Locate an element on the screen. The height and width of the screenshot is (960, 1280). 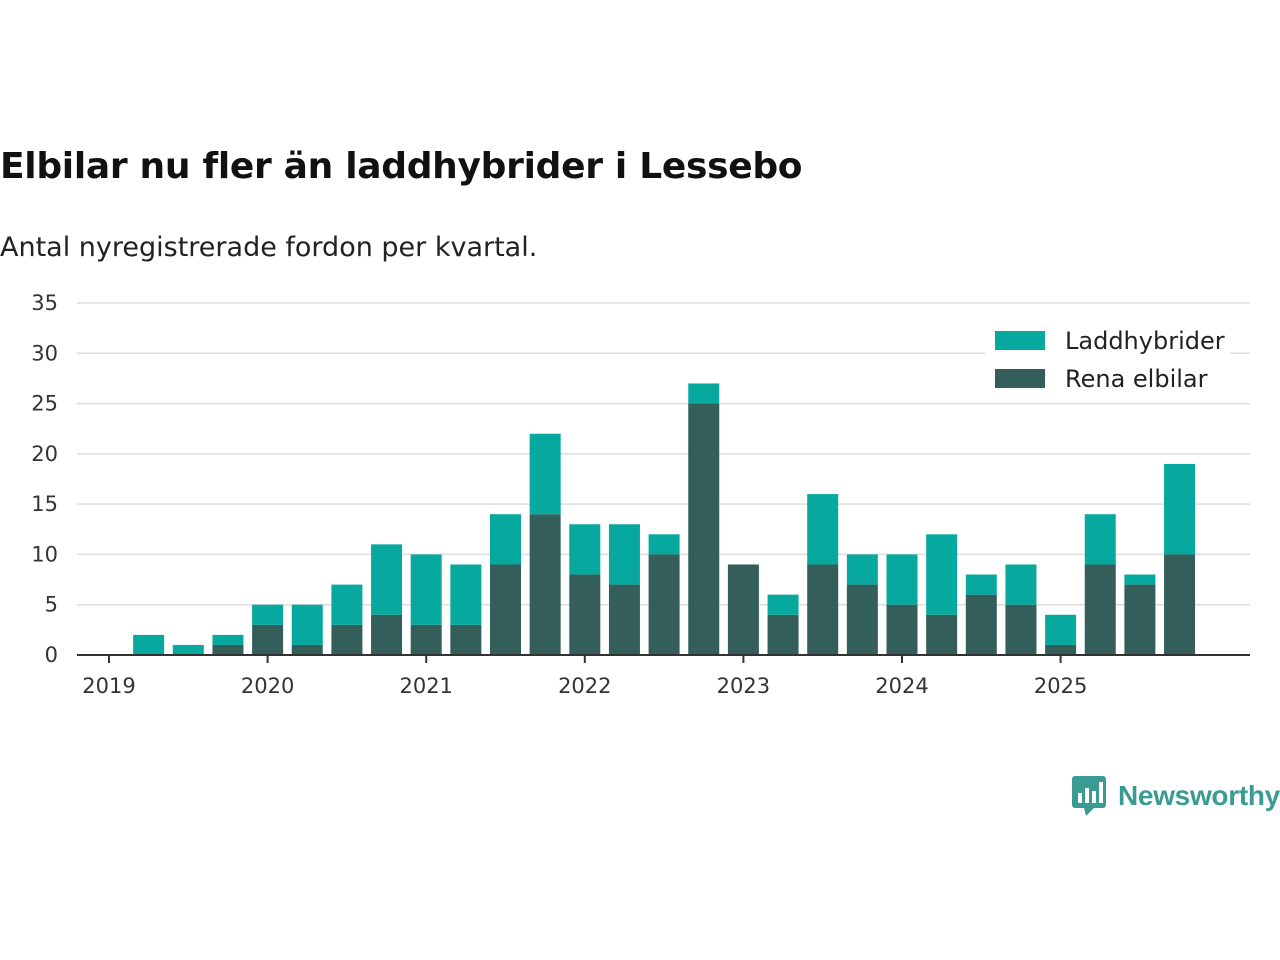
x-tick-label: 2019 is located at coordinates (108, 686).